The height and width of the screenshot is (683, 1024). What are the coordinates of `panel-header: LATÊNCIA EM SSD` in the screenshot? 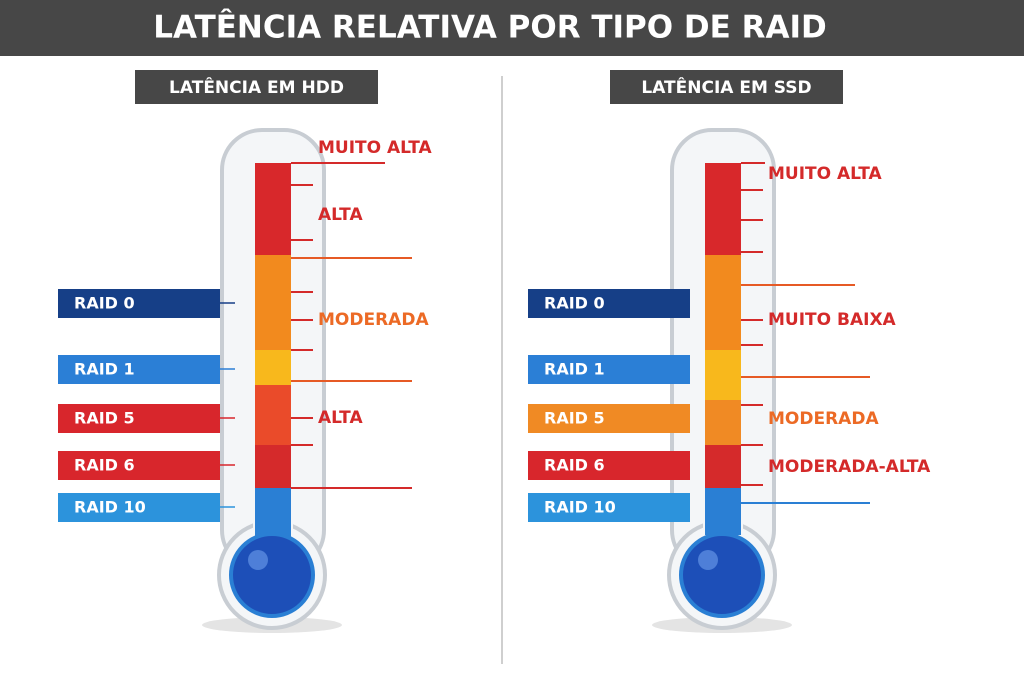 It's located at (726, 87).